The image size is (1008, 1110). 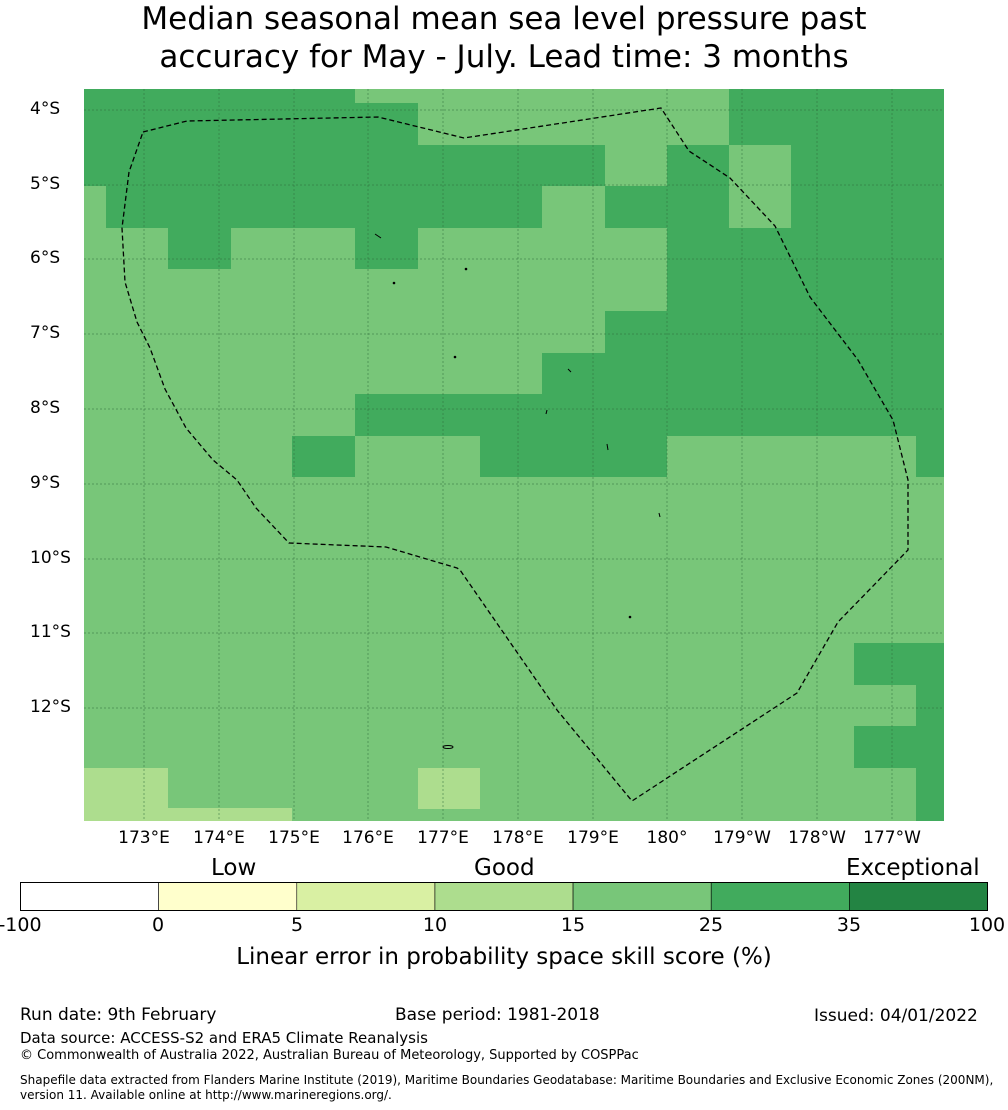 What do you see at coordinates (118, 1015) in the screenshot?
I see `run-date: Run date: 9th February` at bounding box center [118, 1015].